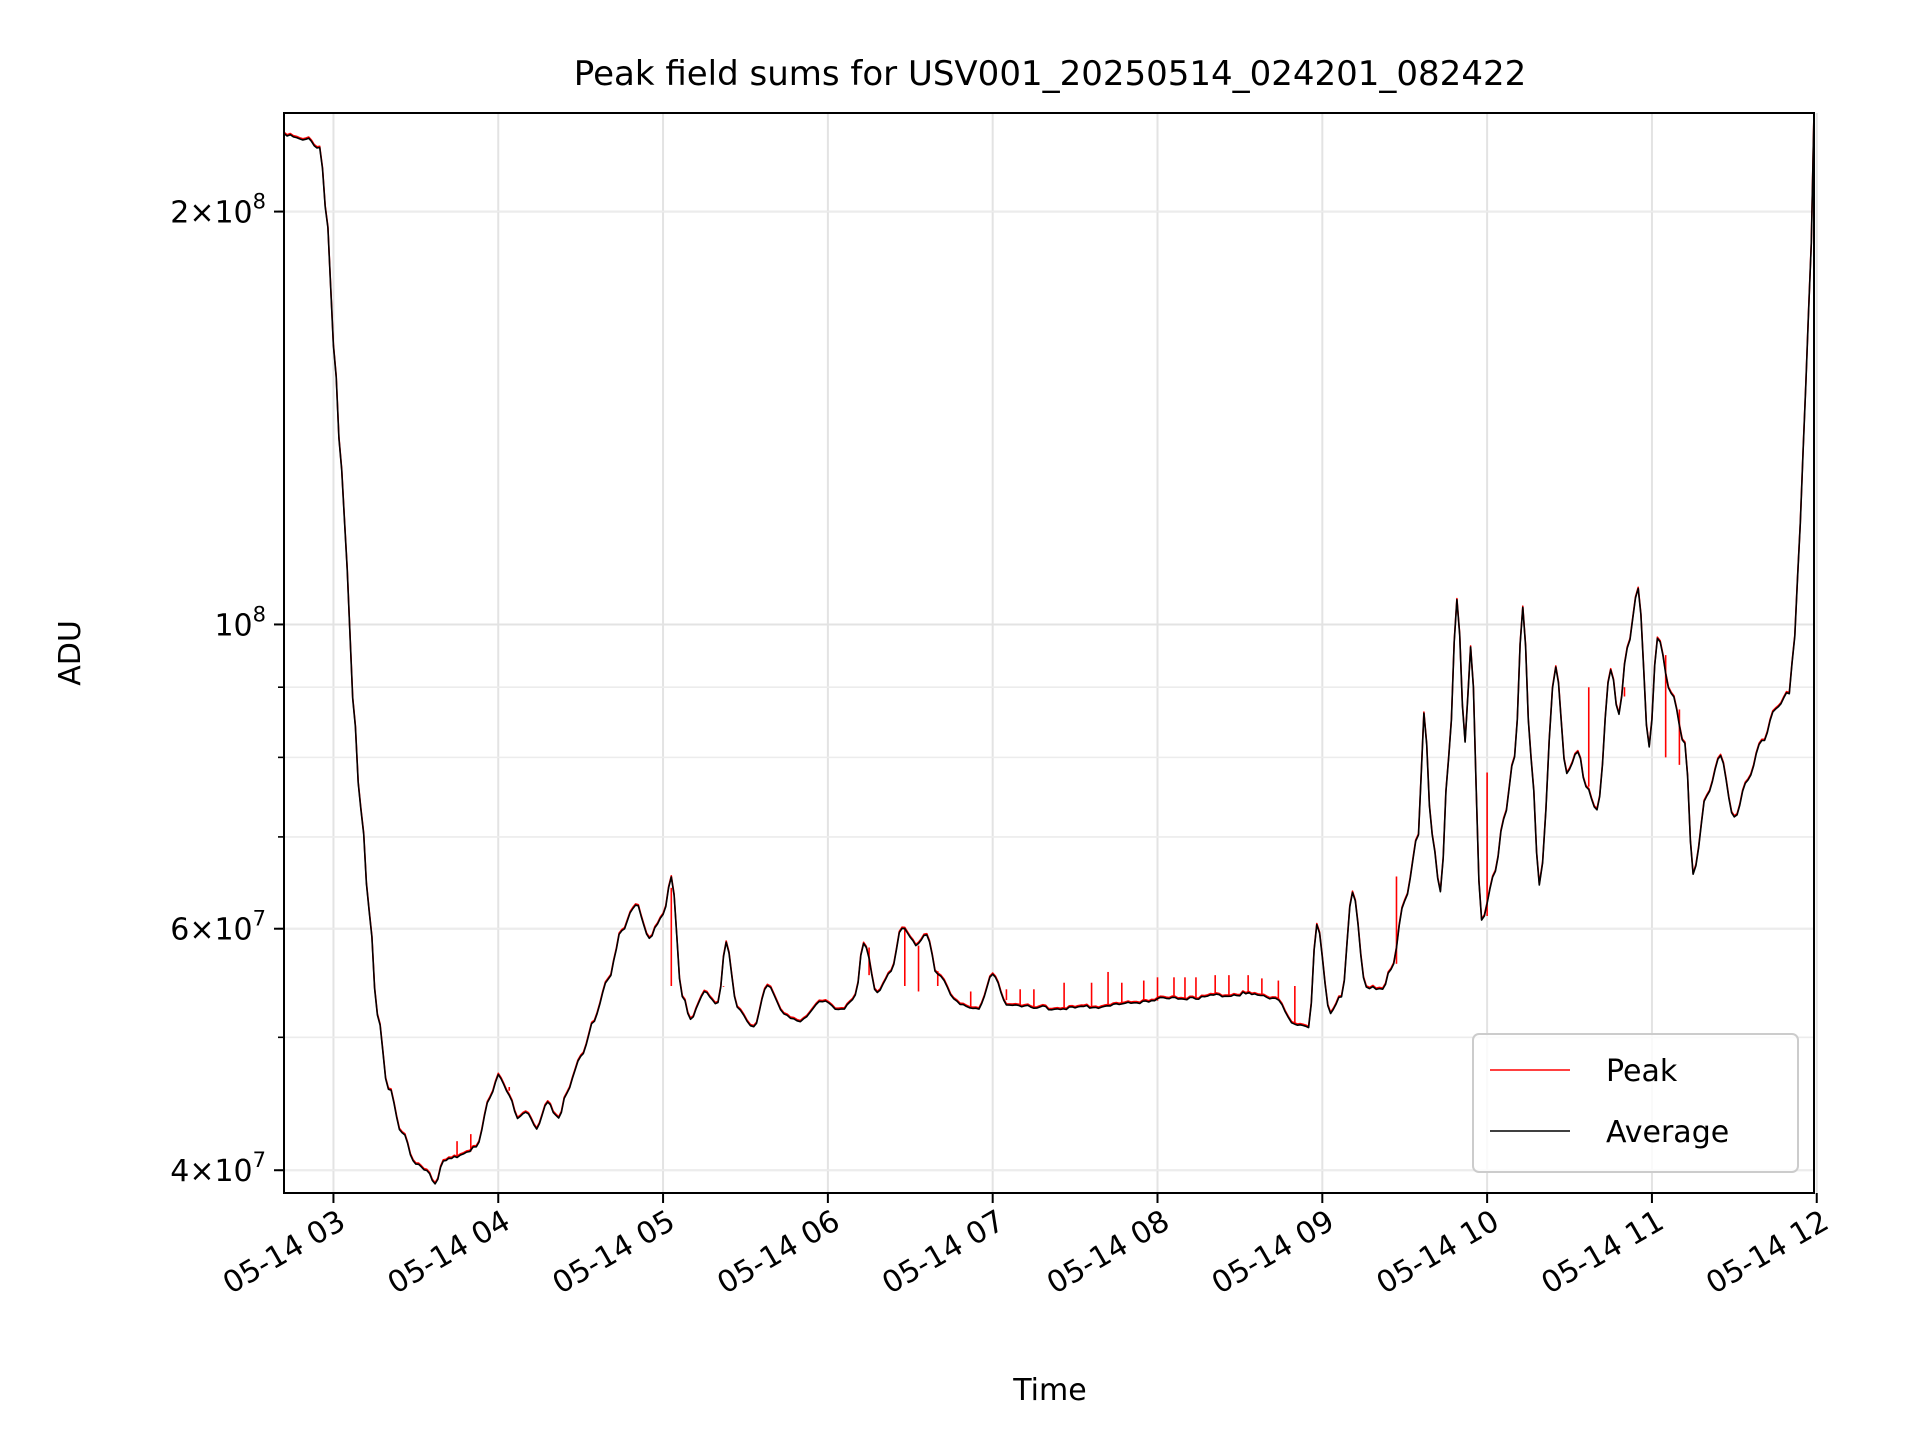 The width and height of the screenshot is (1920, 1440). I want to click on y-tick-label: 2×10⁸, so click(218, 210).